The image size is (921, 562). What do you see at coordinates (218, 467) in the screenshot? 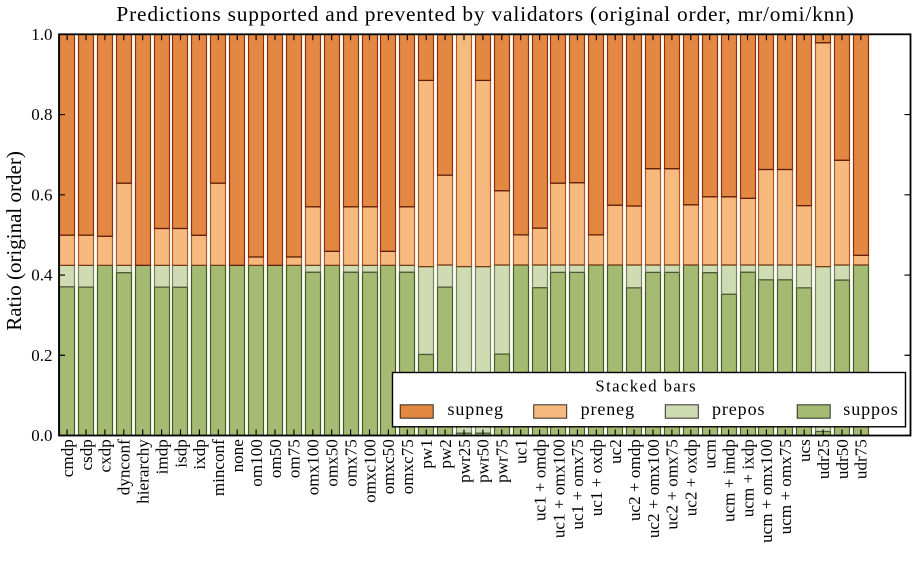
I see `svg-text: minconf` at bounding box center [218, 467].